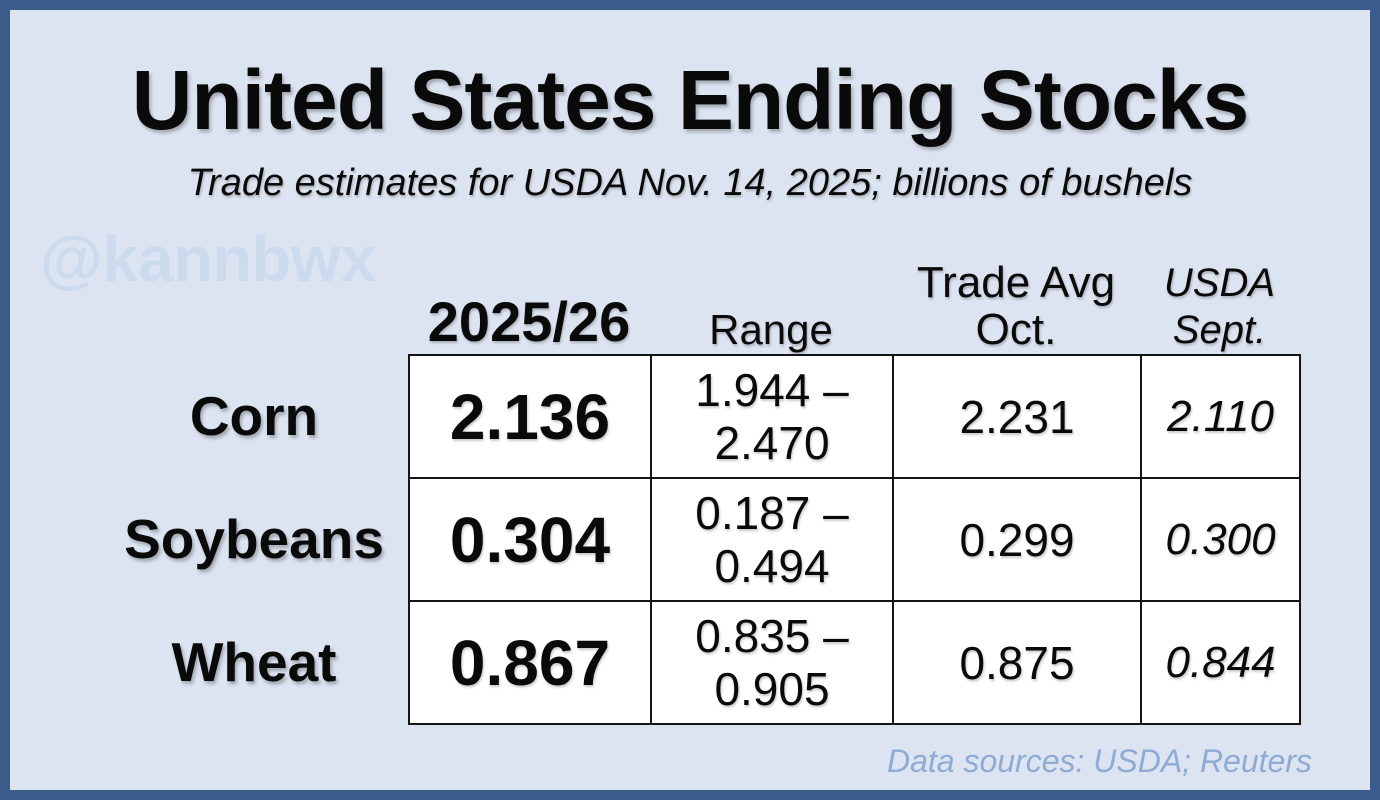 The height and width of the screenshot is (800, 1380). I want to click on cell-soybeans-usda-sept: 0.300, so click(1220, 539).